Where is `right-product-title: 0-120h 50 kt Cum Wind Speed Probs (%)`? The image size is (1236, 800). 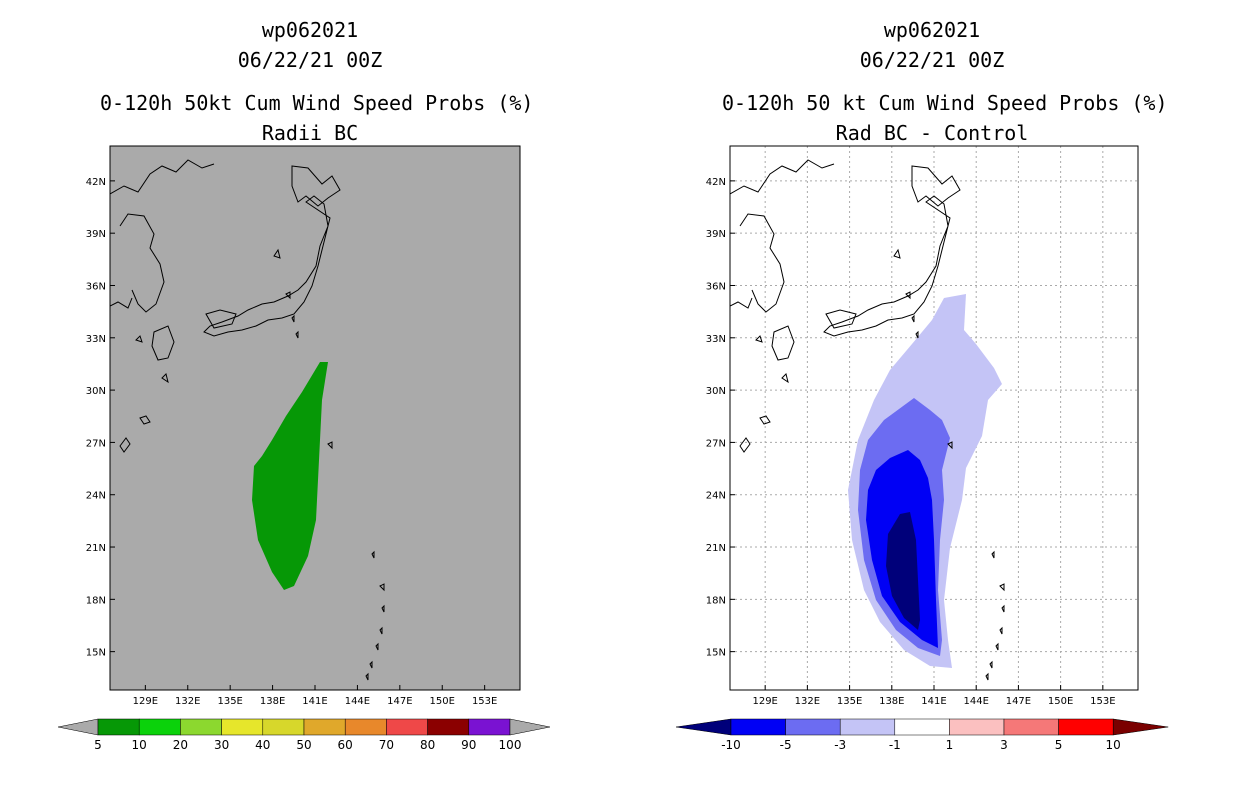
right-product-title: 0-120h 50 kt Cum Wind Speed Probs (%) is located at coordinates (945, 103).